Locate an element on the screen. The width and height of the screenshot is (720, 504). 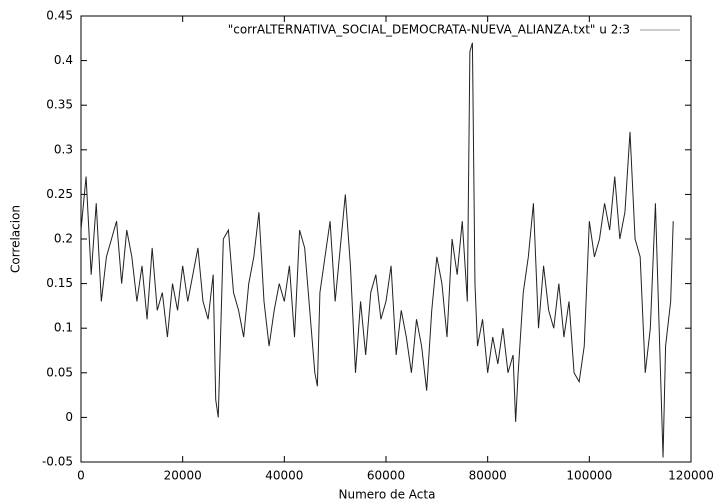
y-tick-label: 0.05 is located at coordinates (59, 372).